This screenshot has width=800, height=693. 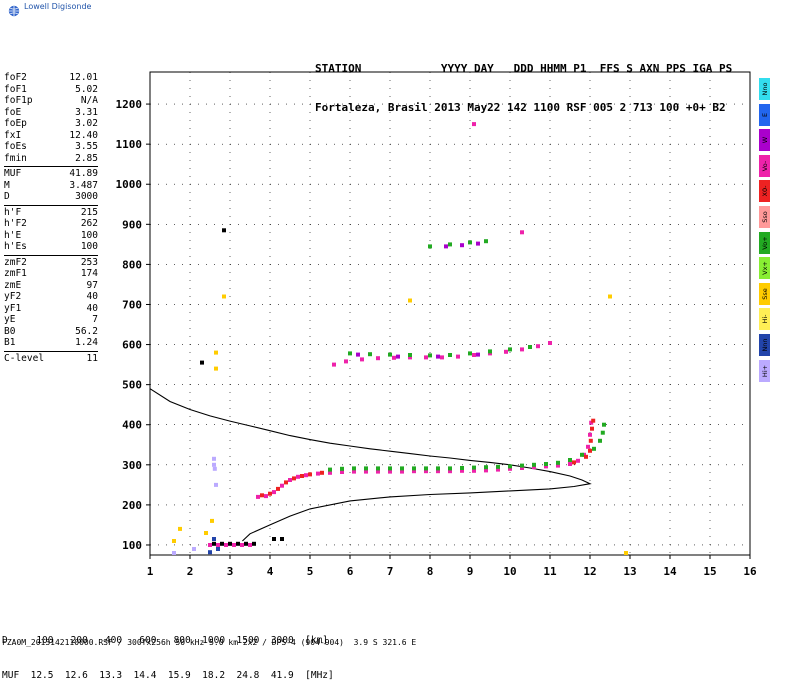 I want to click on param-row: D 3000, so click(x=51, y=197).